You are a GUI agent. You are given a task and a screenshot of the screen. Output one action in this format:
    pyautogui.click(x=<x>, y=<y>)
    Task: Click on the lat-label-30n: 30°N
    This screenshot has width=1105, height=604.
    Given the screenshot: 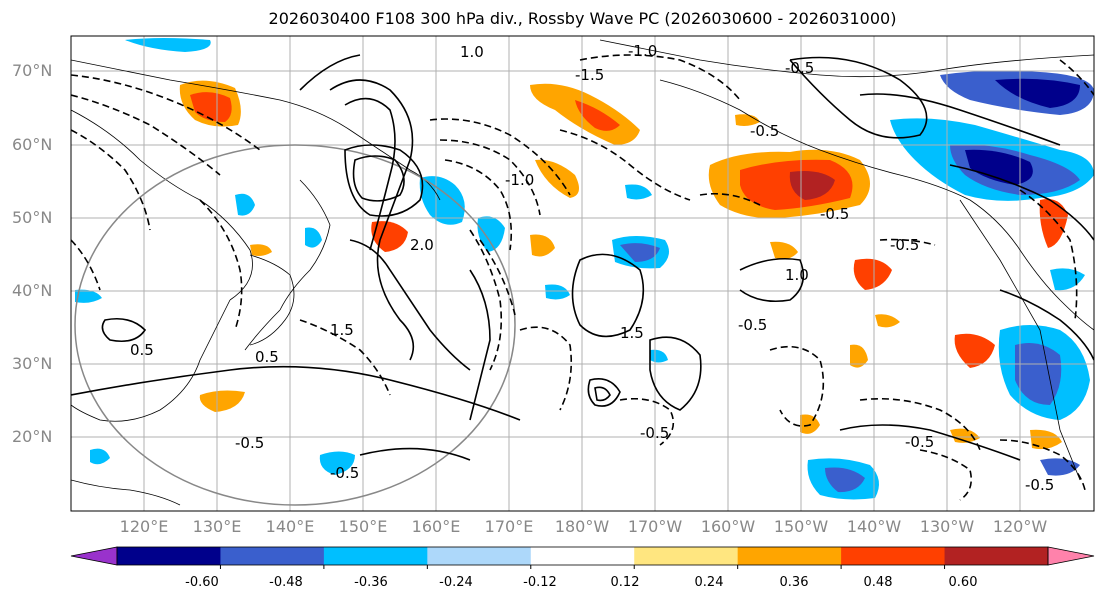 What is the action you would take?
    pyautogui.click(x=32, y=363)
    